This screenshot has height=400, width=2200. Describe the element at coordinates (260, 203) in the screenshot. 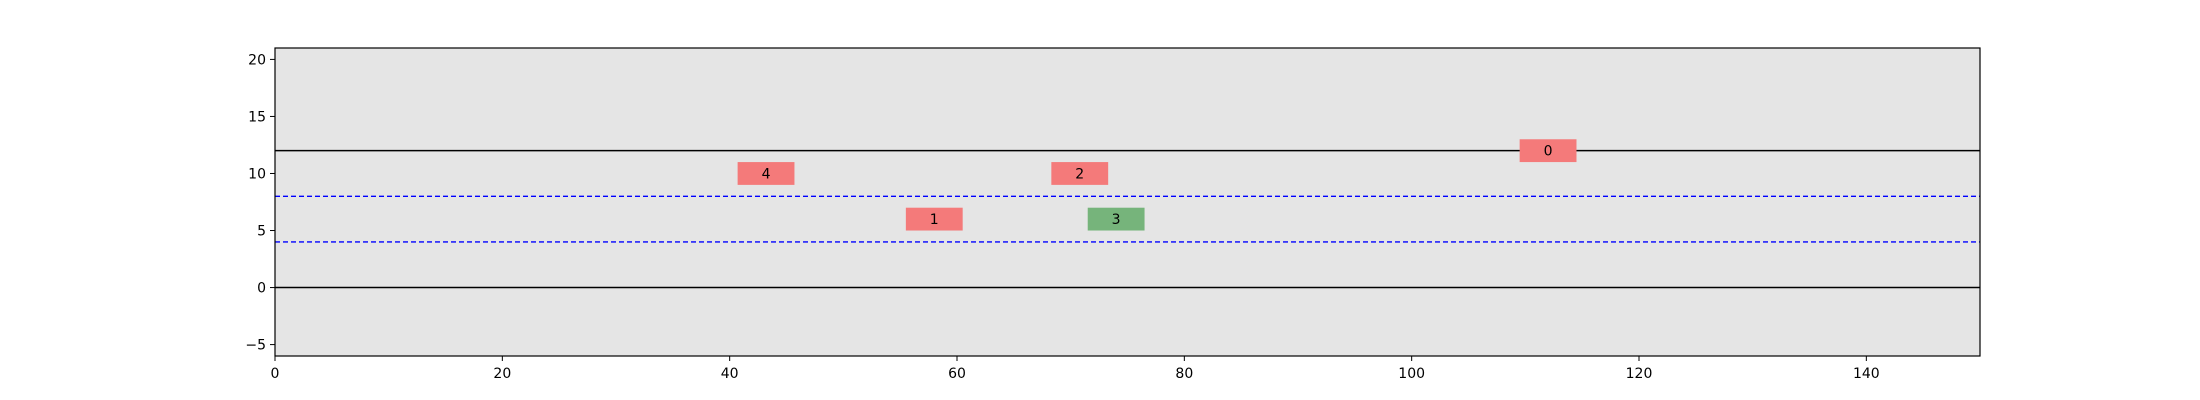

I see `y-axis: −5 0 5 10 15 20` at that location.